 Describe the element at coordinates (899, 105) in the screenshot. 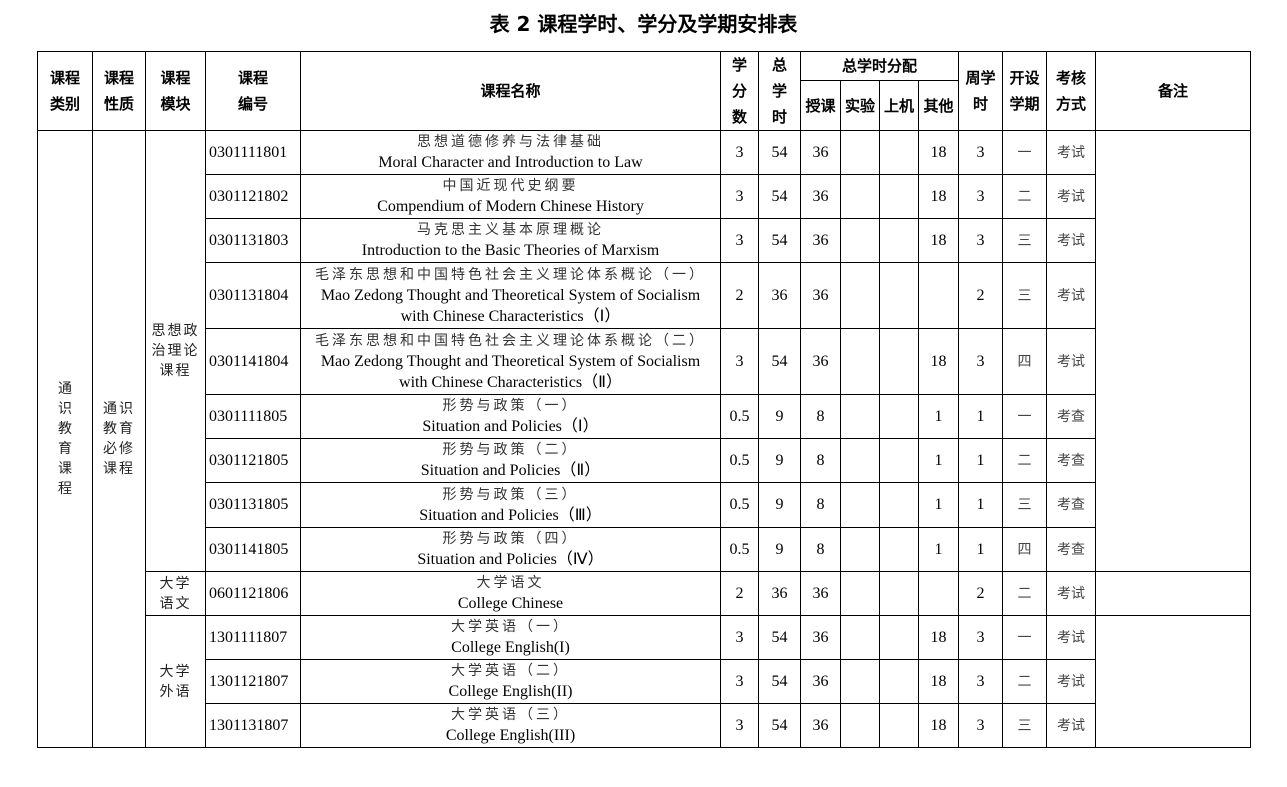

I see `header-computer: 上机` at that location.